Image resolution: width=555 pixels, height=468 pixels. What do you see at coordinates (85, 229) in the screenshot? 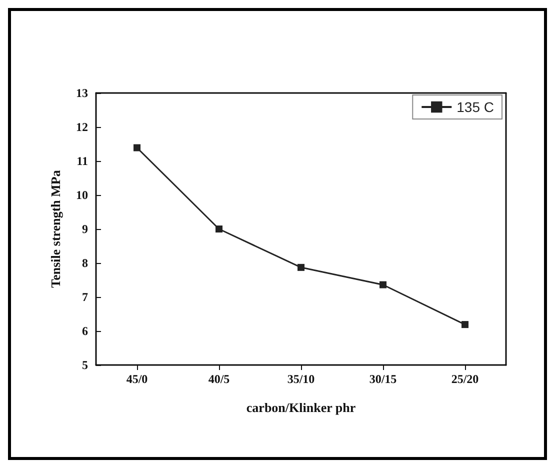
I see `y-tick-label: 9` at bounding box center [85, 229].